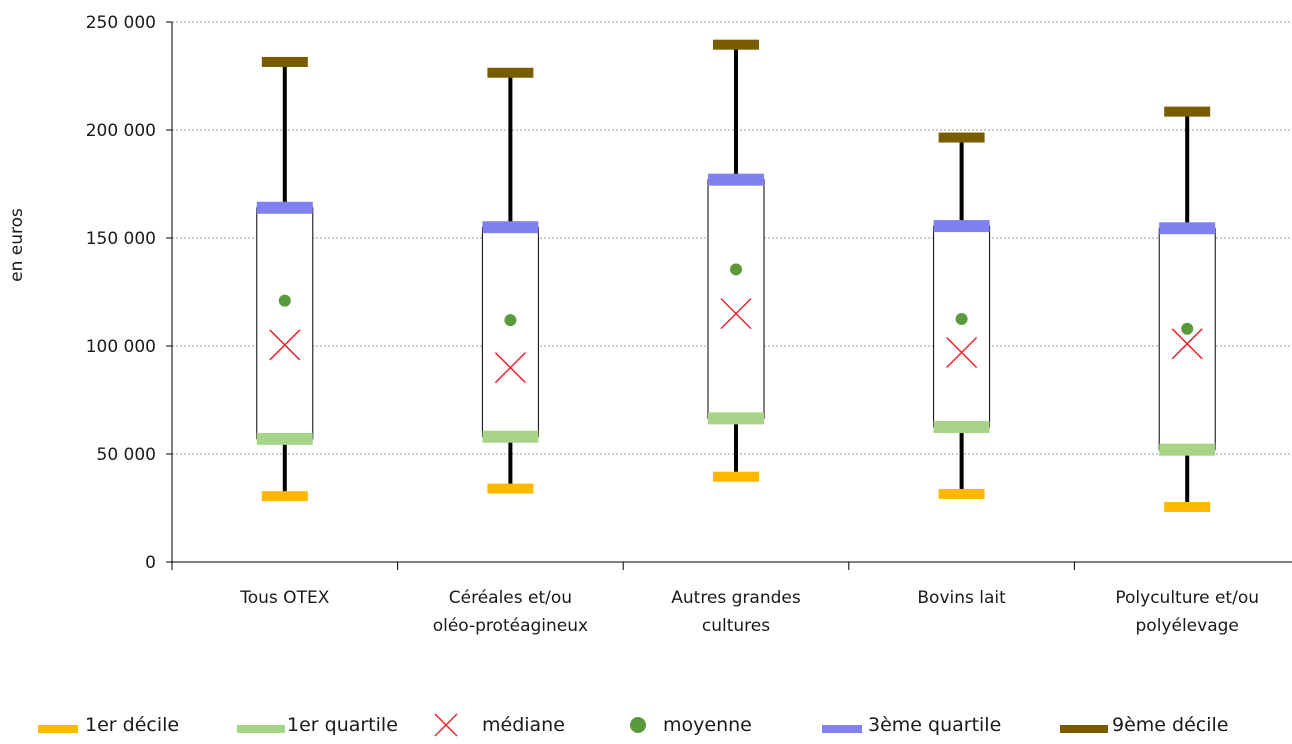 The width and height of the screenshot is (1292, 744). Describe the element at coordinates (150, 563) in the screenshot. I see `y-tick-label: 0` at that location.